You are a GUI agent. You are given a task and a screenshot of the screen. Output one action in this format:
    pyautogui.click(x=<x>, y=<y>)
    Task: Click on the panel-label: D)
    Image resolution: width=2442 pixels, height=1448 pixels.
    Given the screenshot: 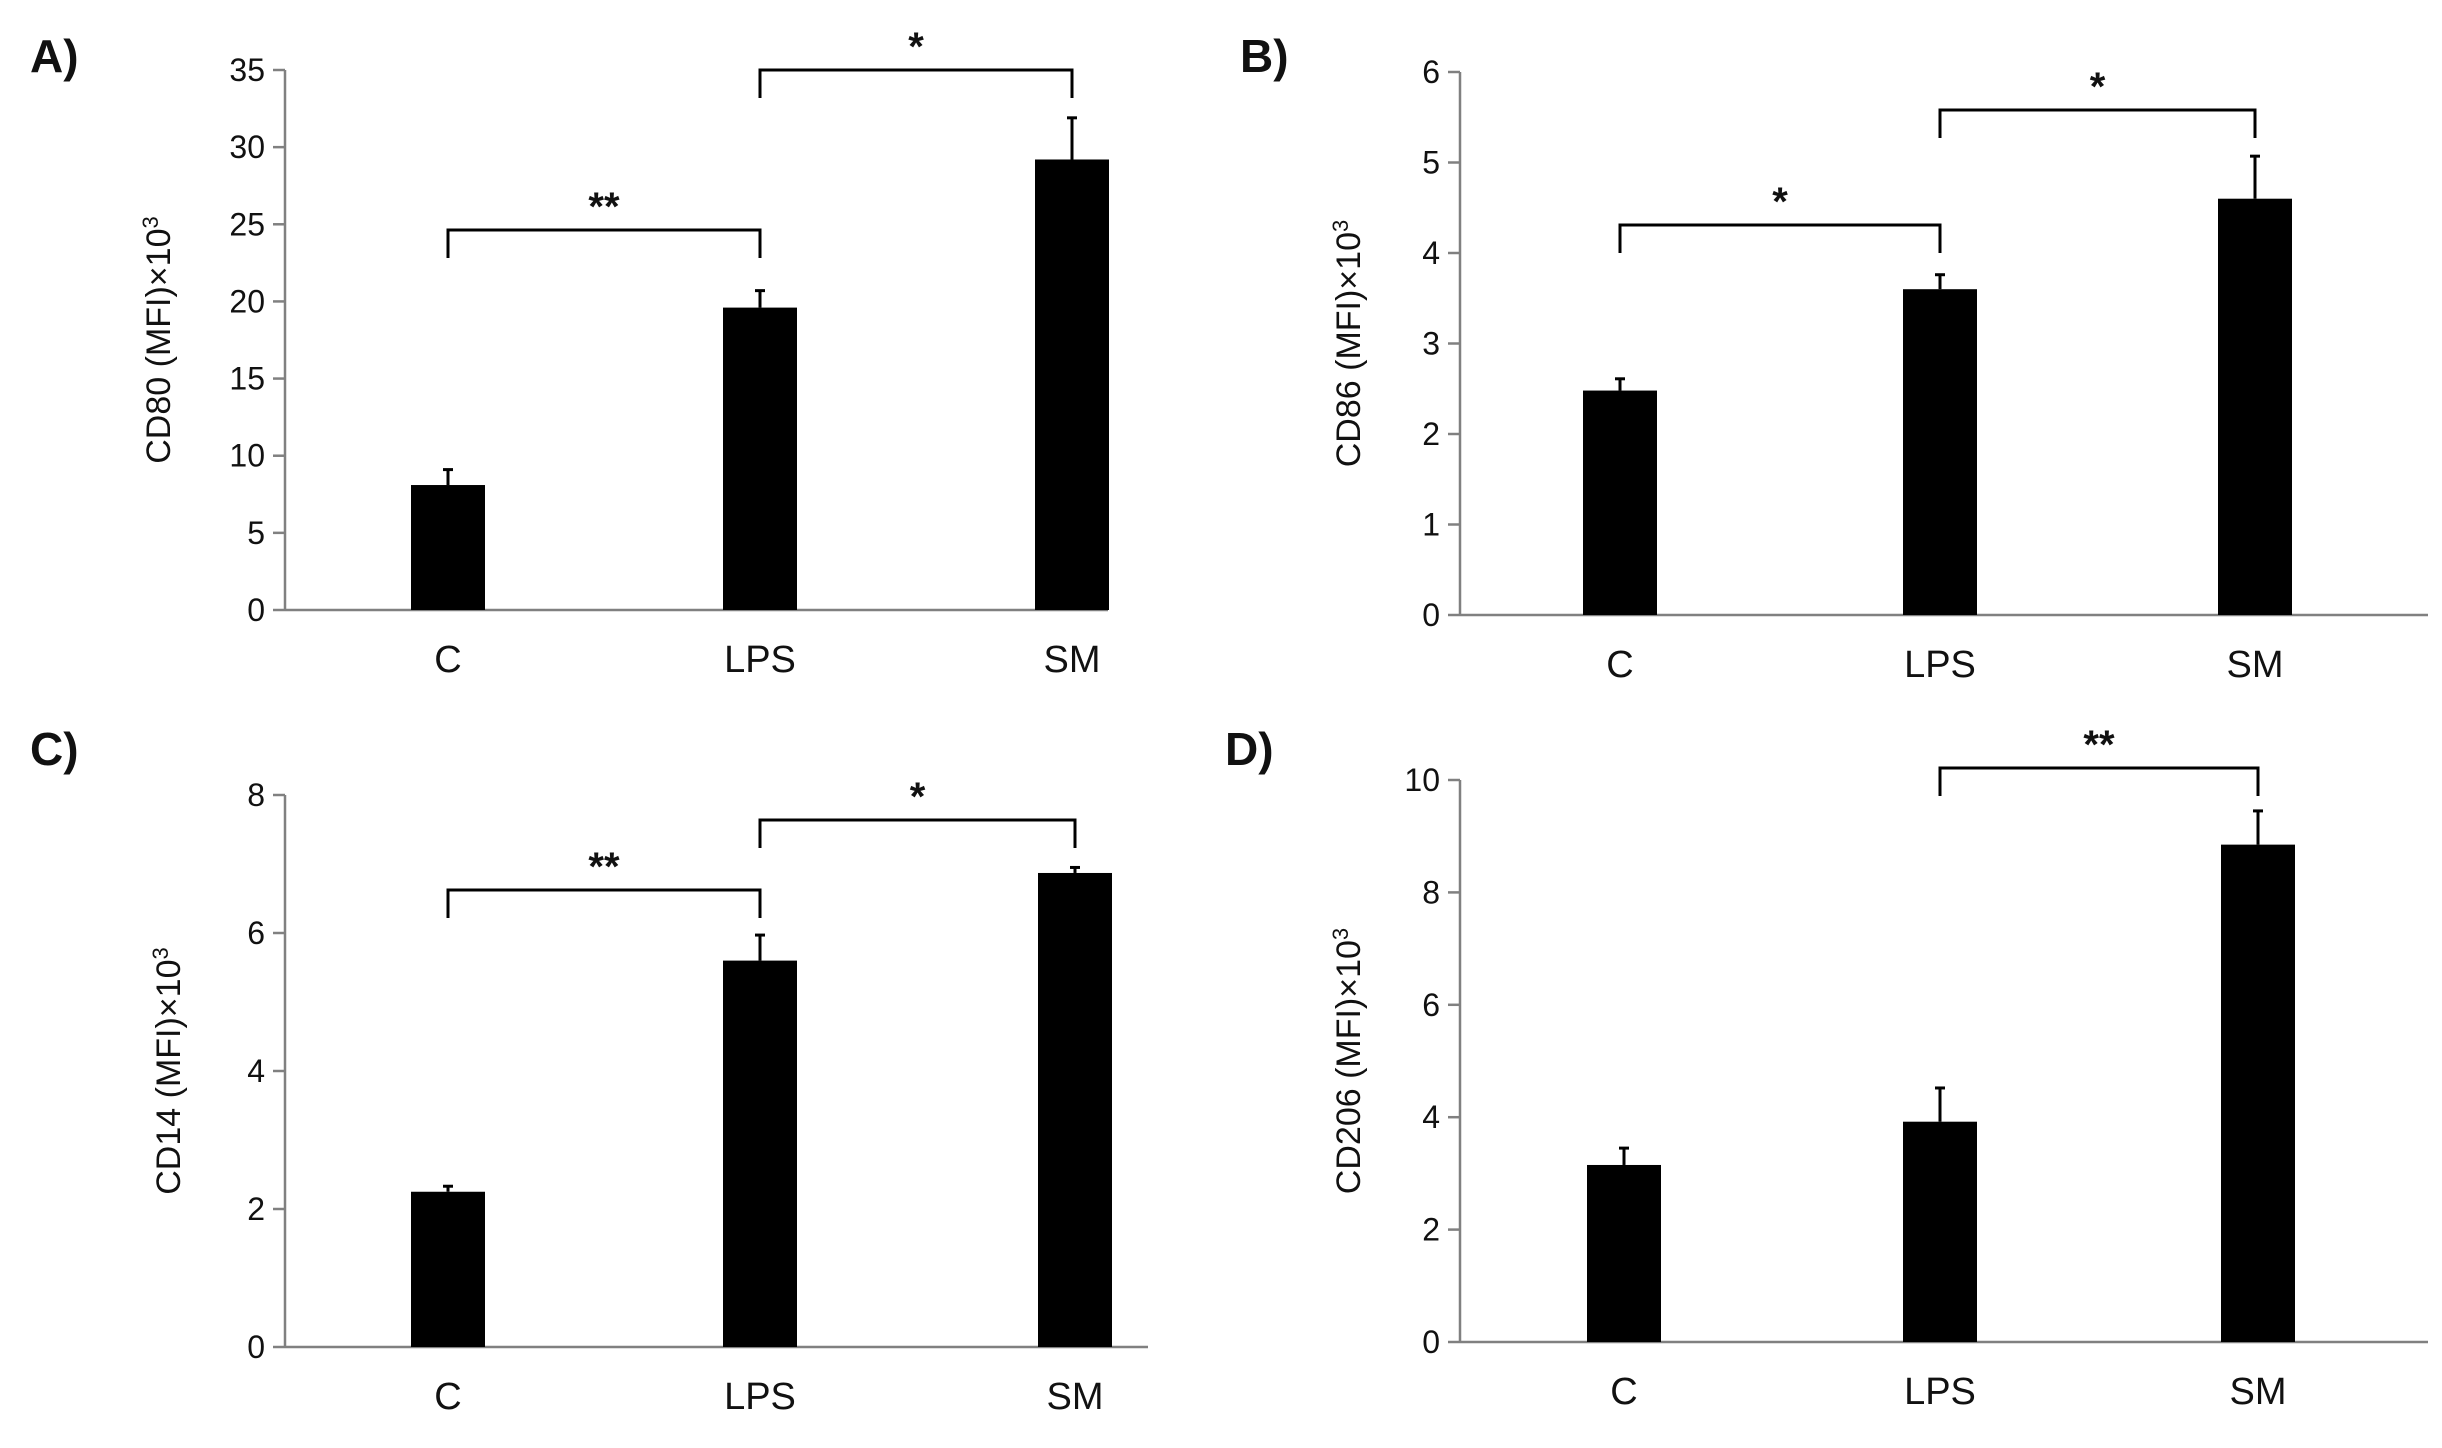 What is the action you would take?
    pyautogui.click(x=1249, y=749)
    